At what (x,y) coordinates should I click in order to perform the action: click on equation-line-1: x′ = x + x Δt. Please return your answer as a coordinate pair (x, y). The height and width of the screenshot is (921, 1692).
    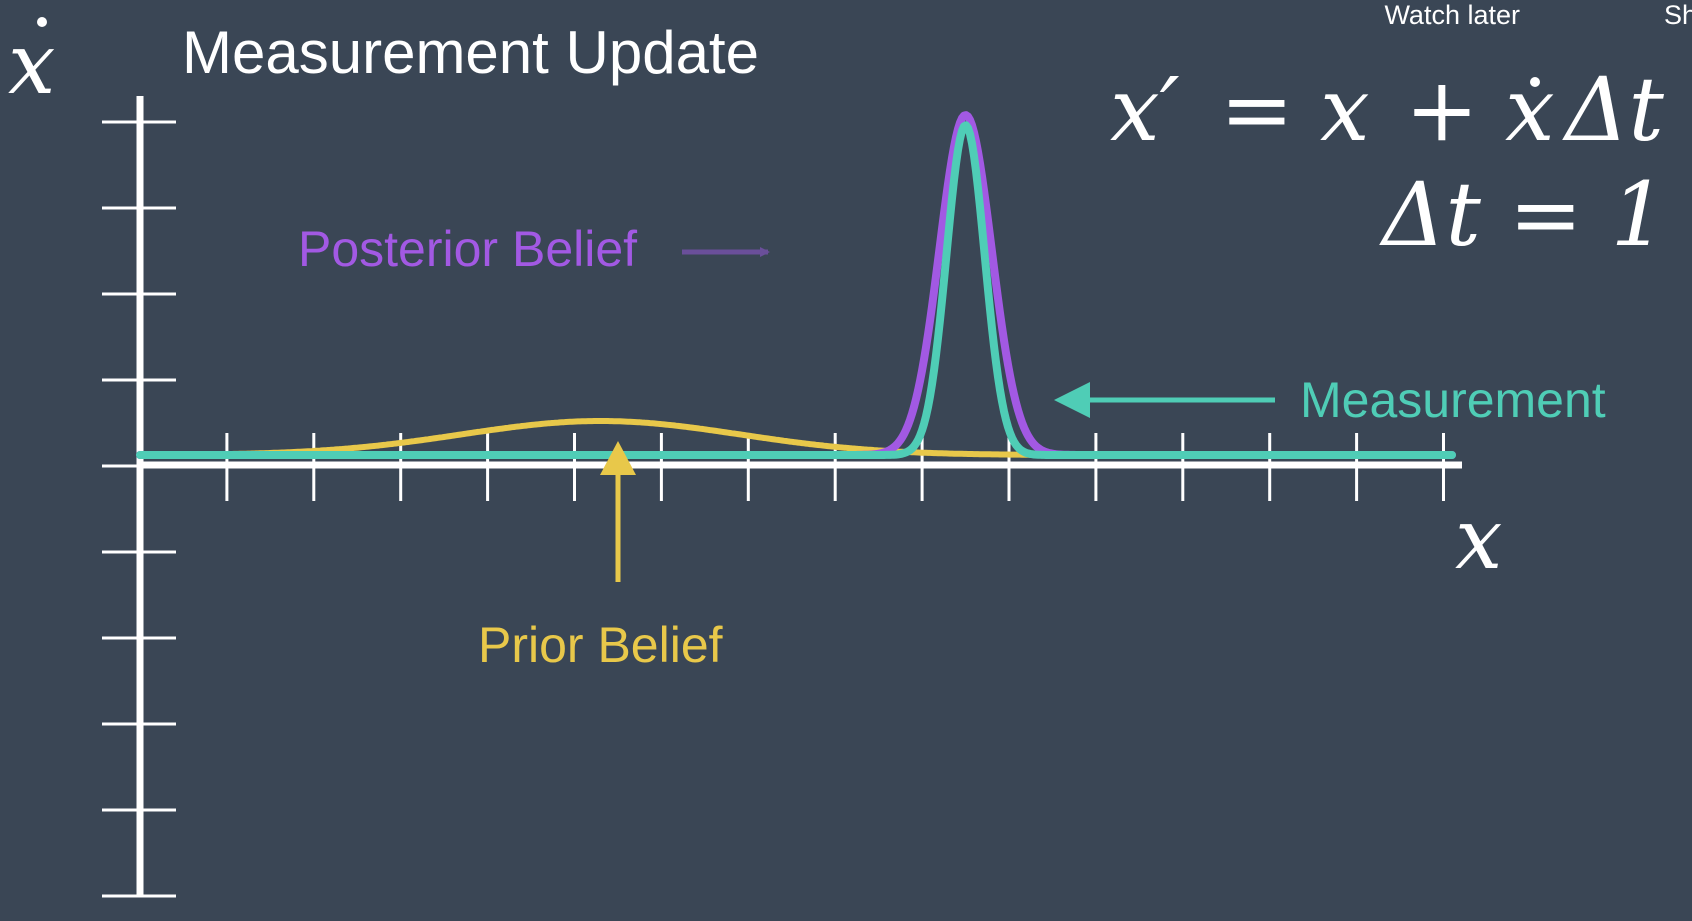
    Looking at the image, I should click on (1387, 109).